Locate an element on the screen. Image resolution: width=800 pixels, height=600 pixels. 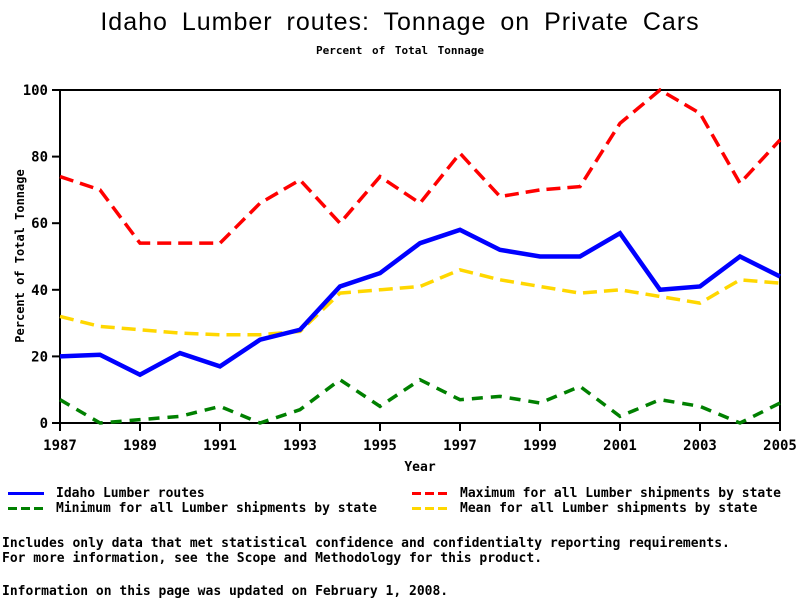
chart-subtitle: Percent of Total Tonnage is located at coordinates (400, 50).